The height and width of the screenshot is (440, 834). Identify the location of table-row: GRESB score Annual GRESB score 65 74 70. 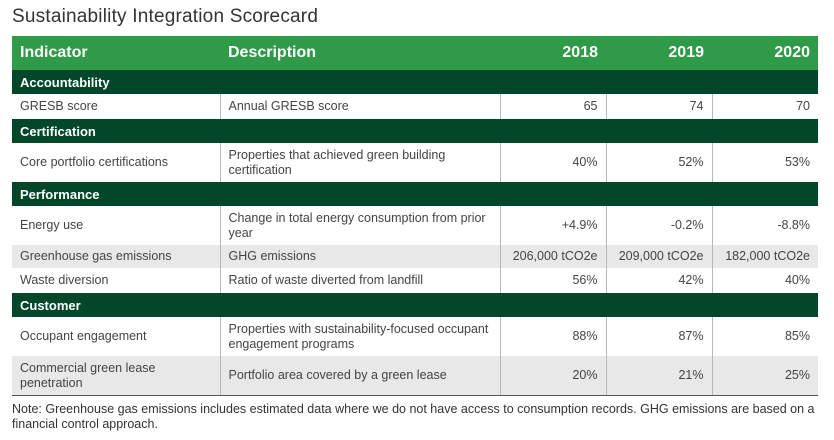
(415, 106).